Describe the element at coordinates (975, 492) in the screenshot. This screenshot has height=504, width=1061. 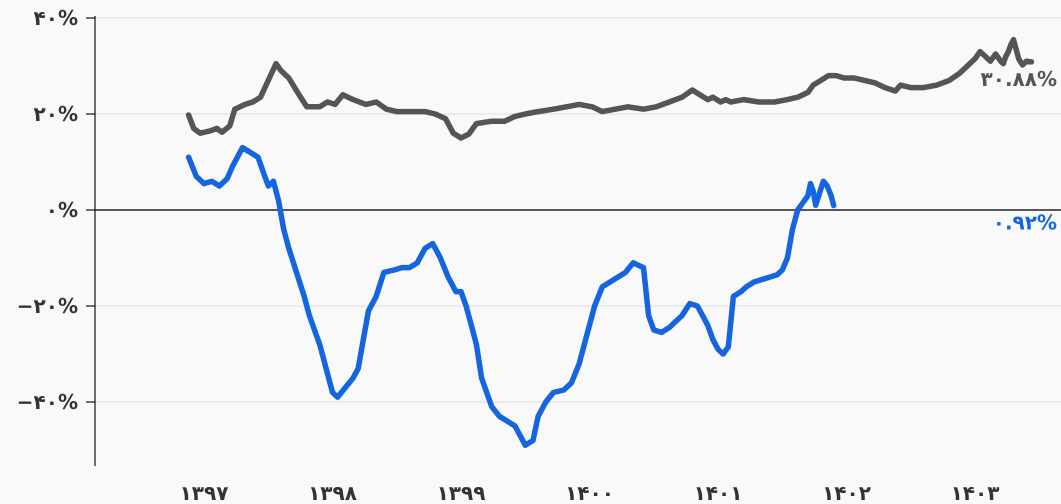
I see `x-tick-label: ۱۴۰۳` at that location.